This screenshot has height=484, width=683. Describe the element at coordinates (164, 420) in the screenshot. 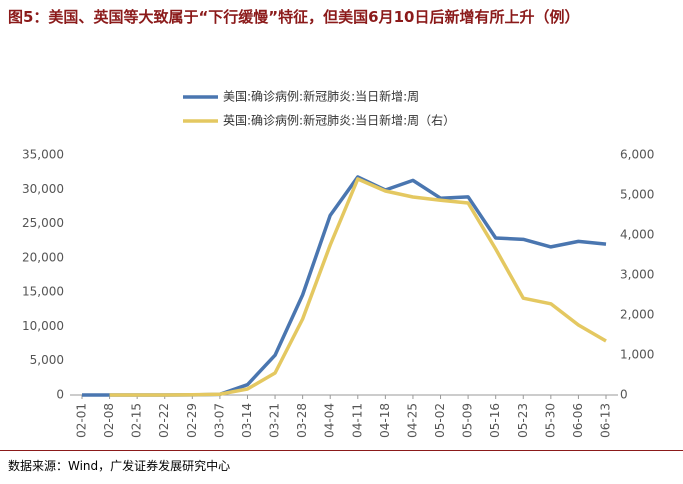

I see `x-tick-label: 02-22` at that location.